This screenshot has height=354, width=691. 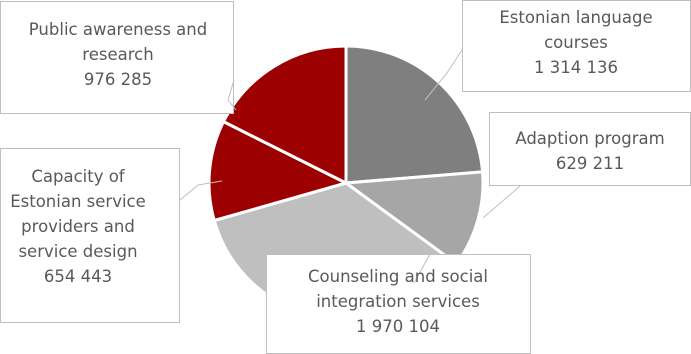 What do you see at coordinates (78, 226) in the screenshot?
I see `slice-category-label: providers and` at bounding box center [78, 226].